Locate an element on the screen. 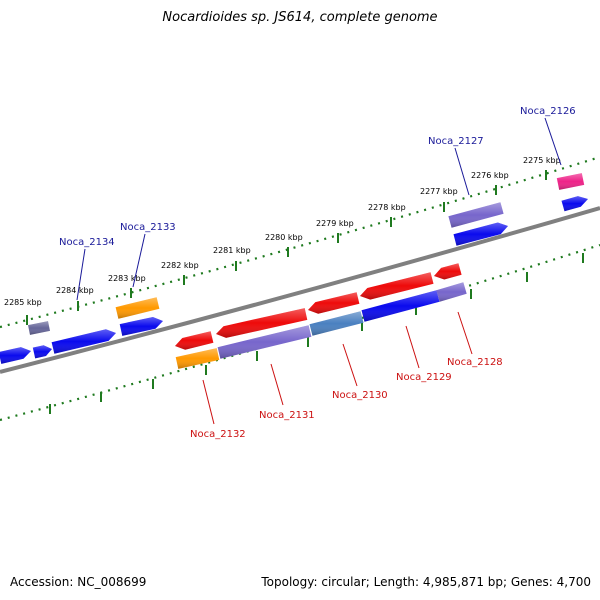 The width and height of the screenshot is (600, 600). tick-label: 2279 kbp is located at coordinates (335, 223).